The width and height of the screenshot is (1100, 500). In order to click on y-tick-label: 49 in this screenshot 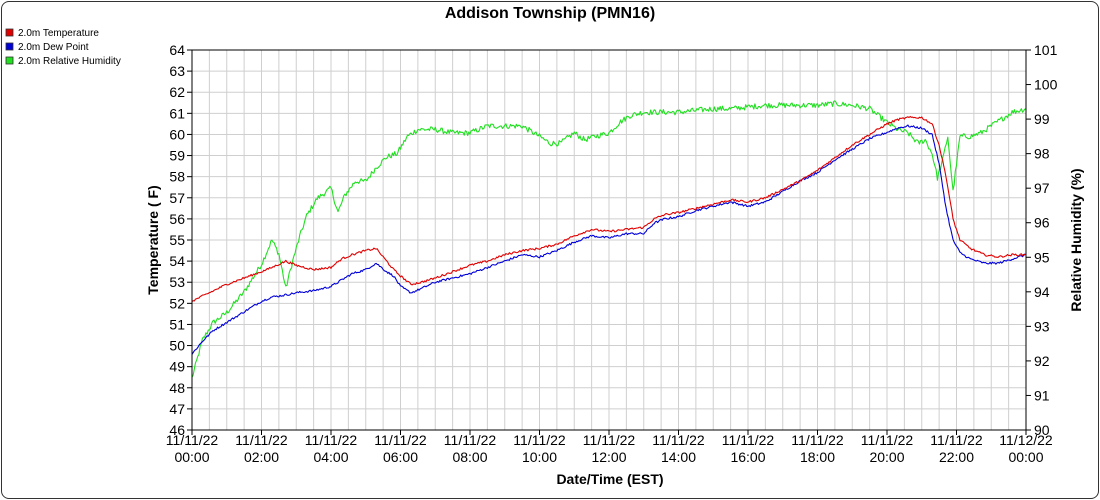, I will do `click(177, 367)`.